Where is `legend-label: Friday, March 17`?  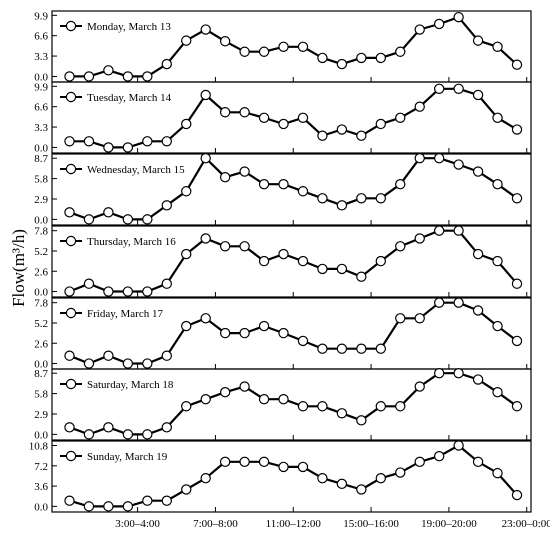
legend-label: Friday, March 17 is located at coordinates (125, 314).